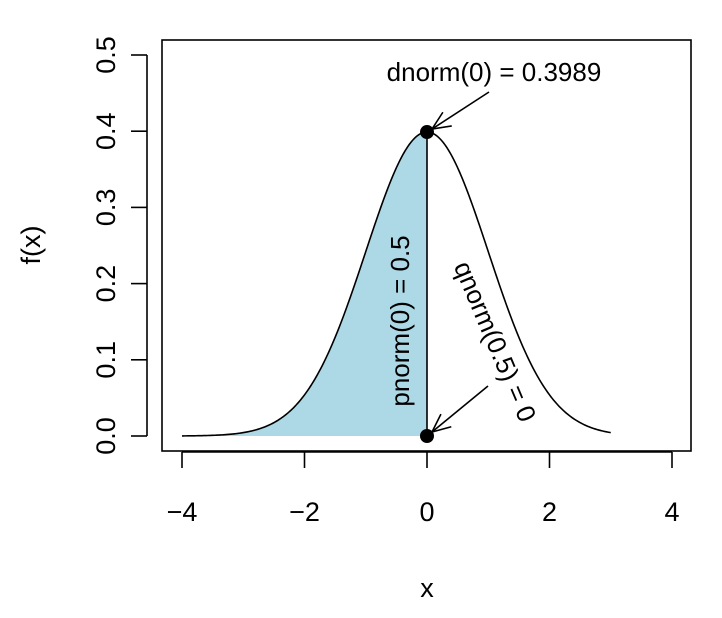  Describe the element at coordinates (423, 489) in the screenshot. I see `x-axis: −4 −2 0 2 4` at that location.